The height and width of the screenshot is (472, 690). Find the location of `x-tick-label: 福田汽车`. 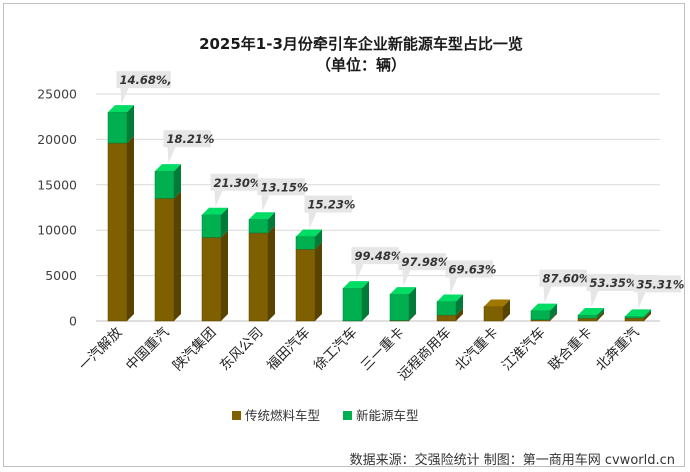

x-tick-label: 福田汽车 is located at coordinates (288, 349).